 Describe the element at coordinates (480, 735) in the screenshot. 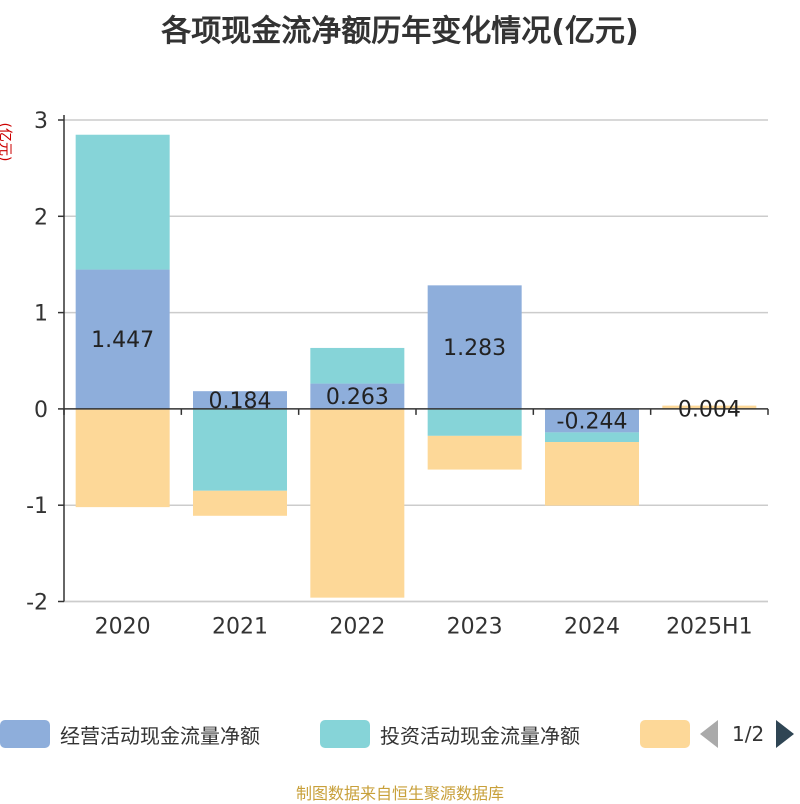

I see `legend-label-investing: 投资活动现金流量净额` at that location.